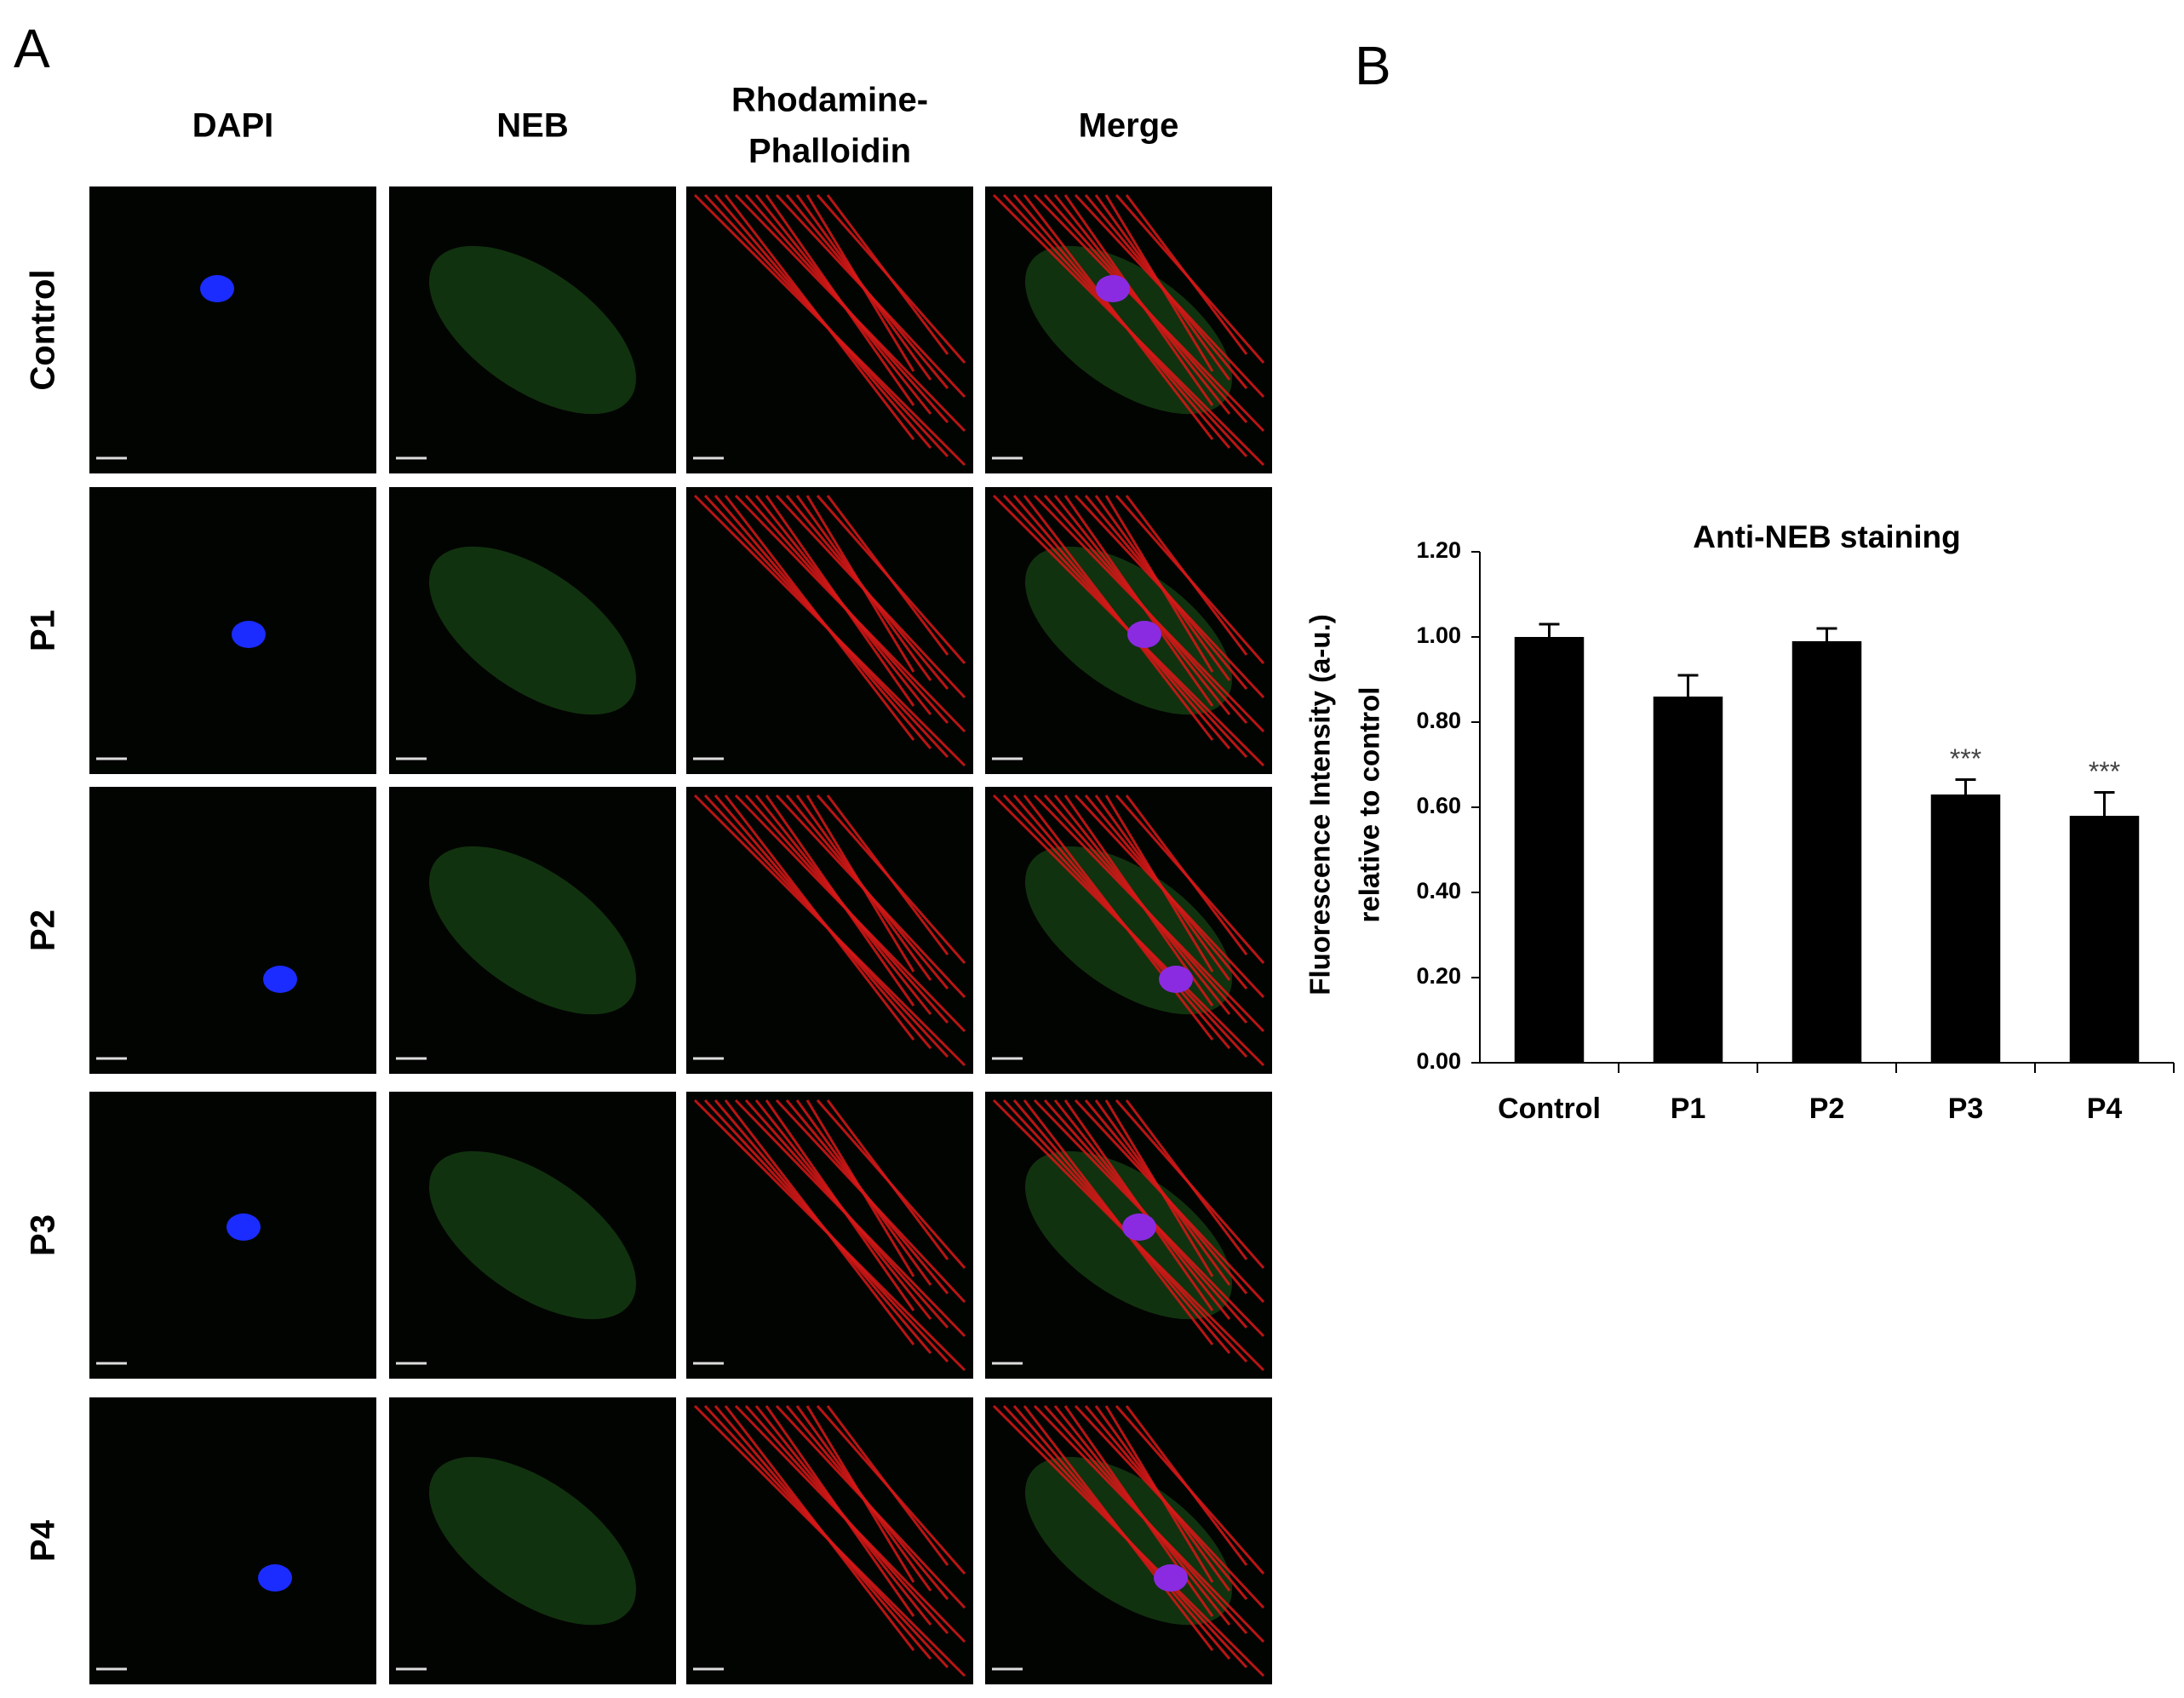 Image resolution: width=2184 pixels, height=1698 pixels. Describe the element at coordinates (1373, 65) in the screenshot. I see `panel-label: B` at that location.